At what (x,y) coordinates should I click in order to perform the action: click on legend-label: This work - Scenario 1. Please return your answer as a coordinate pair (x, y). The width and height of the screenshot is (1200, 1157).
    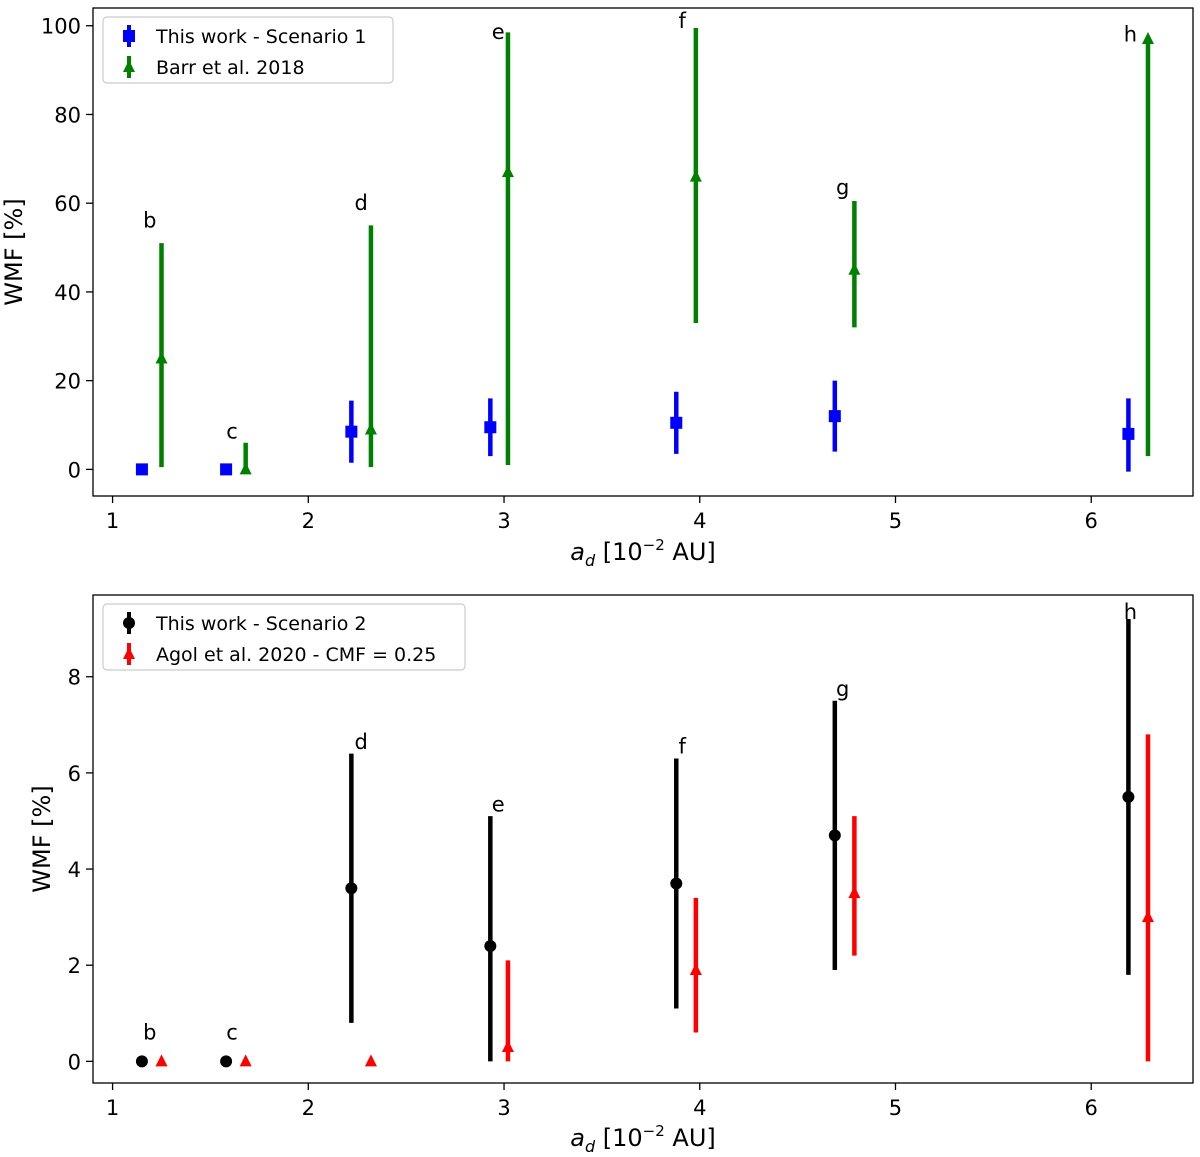
    Looking at the image, I should click on (261, 37).